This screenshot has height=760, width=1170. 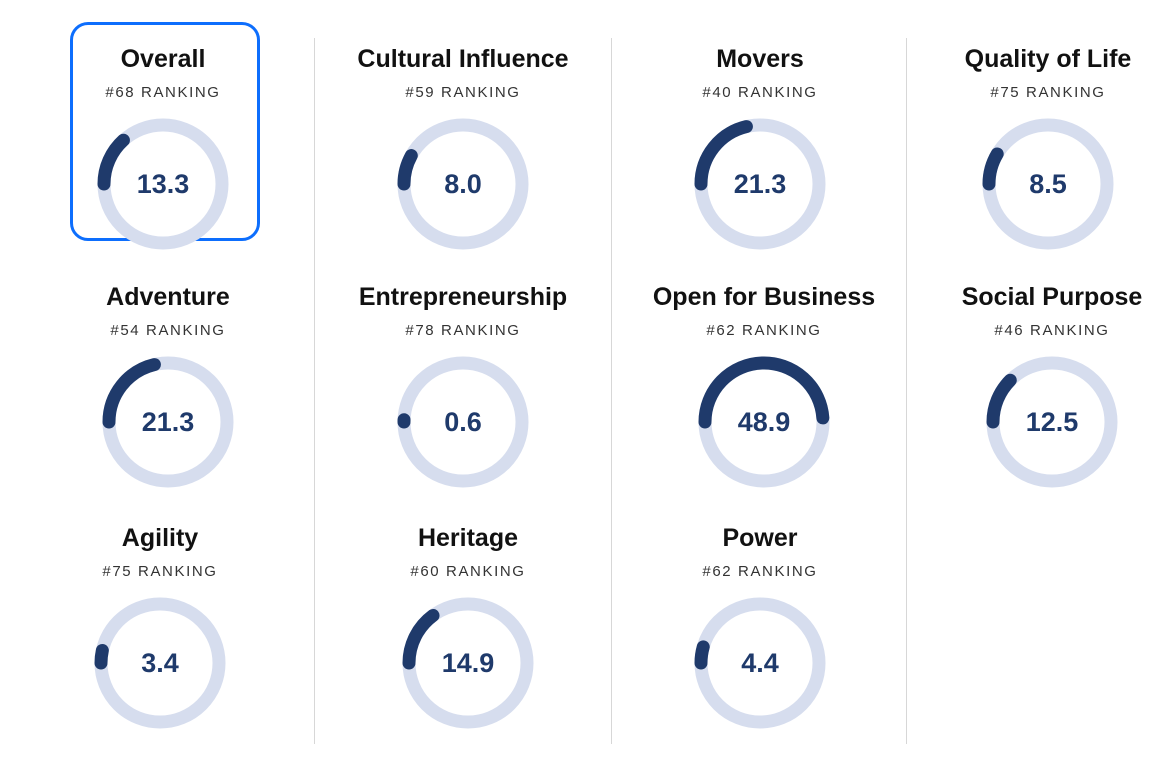 I want to click on score-value: 8.0, so click(x=463, y=184).